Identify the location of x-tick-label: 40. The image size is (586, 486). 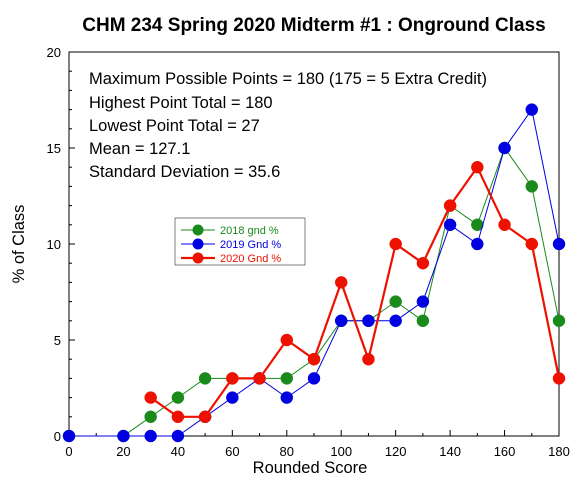
(178, 451).